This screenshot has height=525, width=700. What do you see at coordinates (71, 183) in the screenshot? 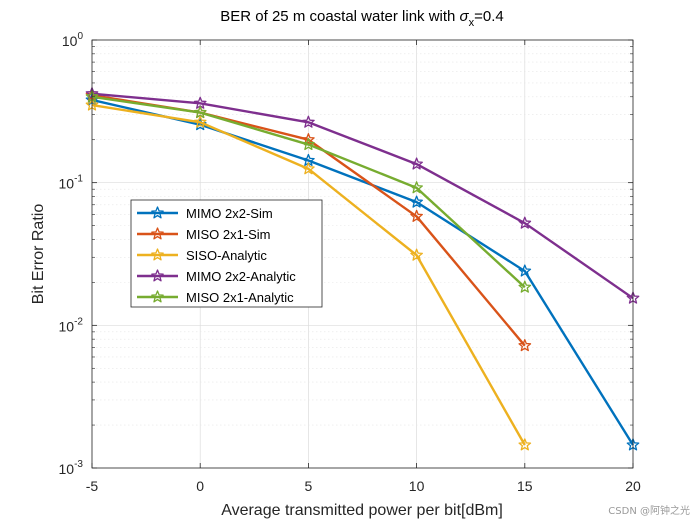
I see `y-tick-label: 10⁻¹` at bounding box center [71, 183].